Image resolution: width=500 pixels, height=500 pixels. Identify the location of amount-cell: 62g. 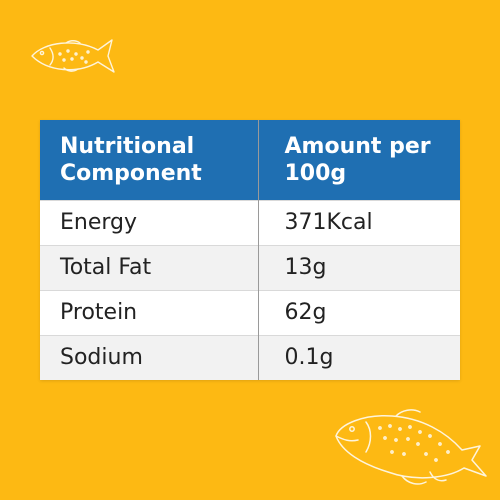
(359, 312).